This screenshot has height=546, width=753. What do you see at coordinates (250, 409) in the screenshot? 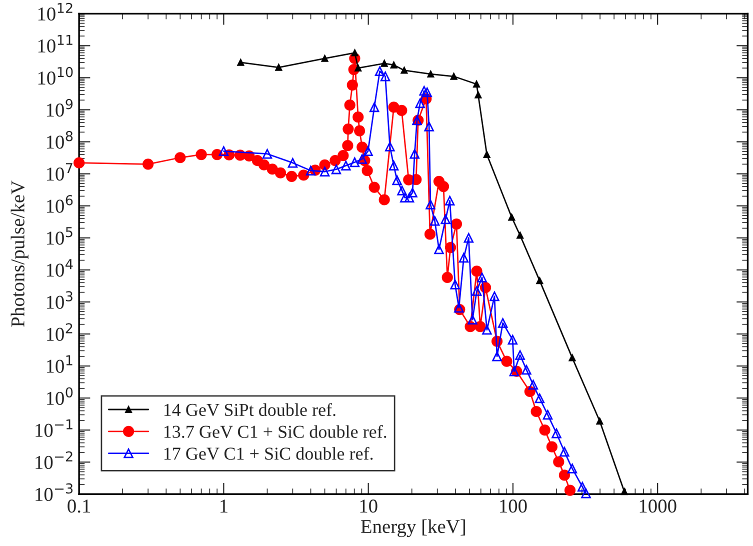
I see `legend-label: 14 GeV SiPt double ref.` at bounding box center [250, 409].